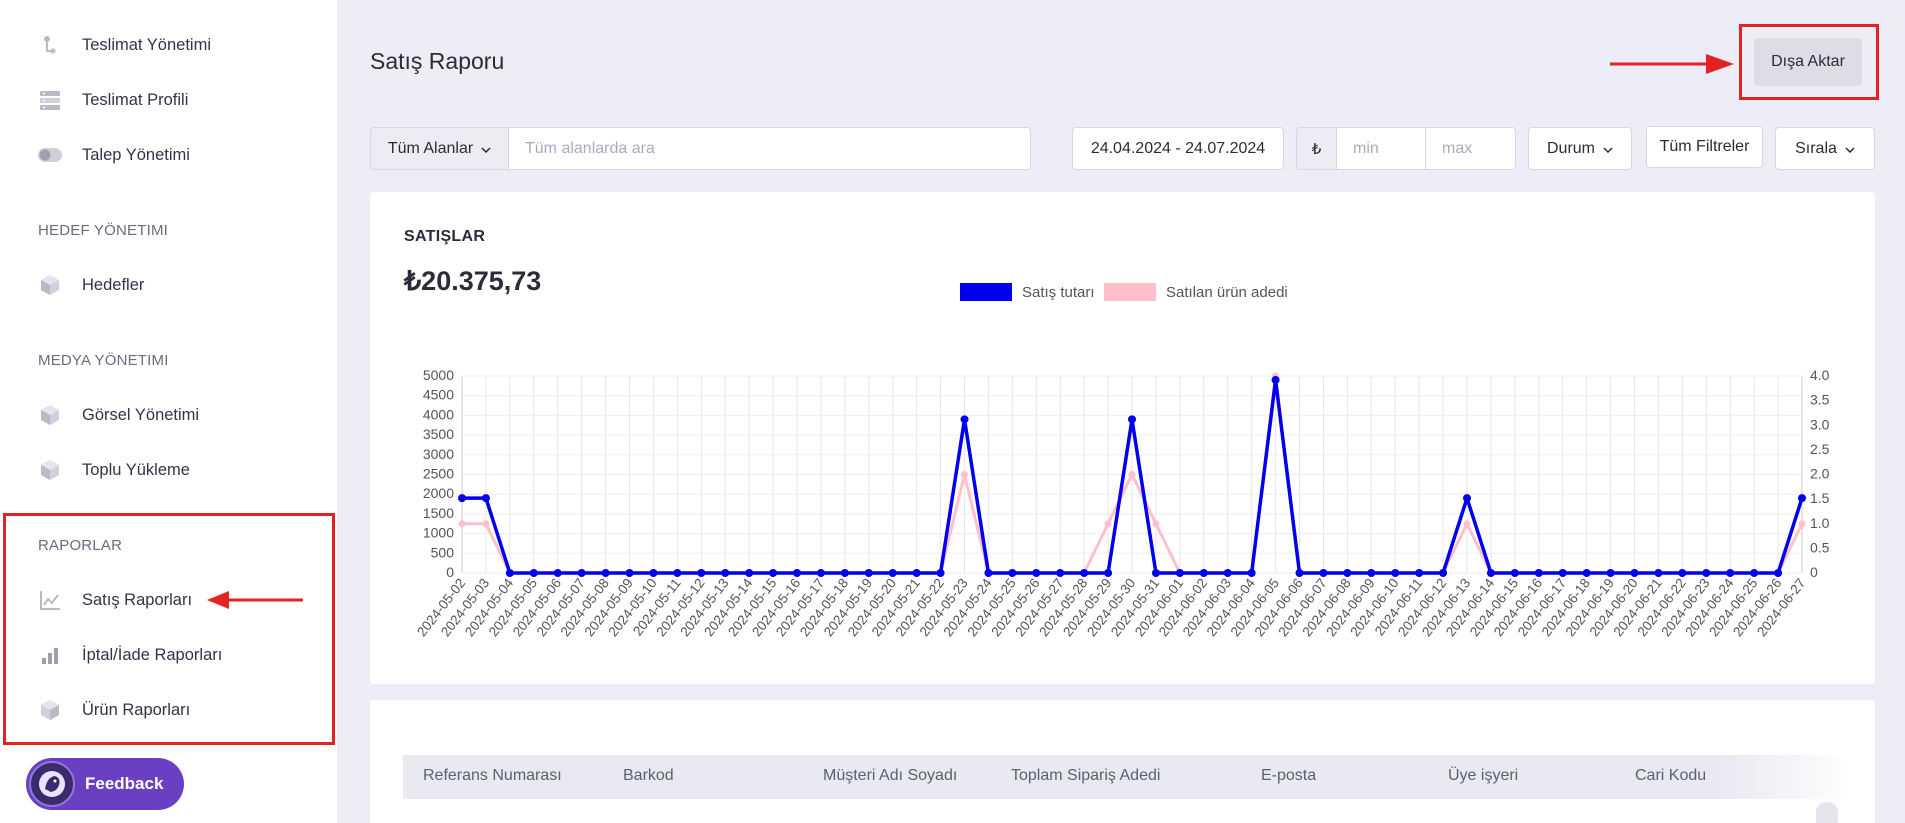 The image size is (1905, 823). Describe the element at coordinates (1227, 292) in the screenshot. I see `legend-label: Satılan ürün adedi` at that location.